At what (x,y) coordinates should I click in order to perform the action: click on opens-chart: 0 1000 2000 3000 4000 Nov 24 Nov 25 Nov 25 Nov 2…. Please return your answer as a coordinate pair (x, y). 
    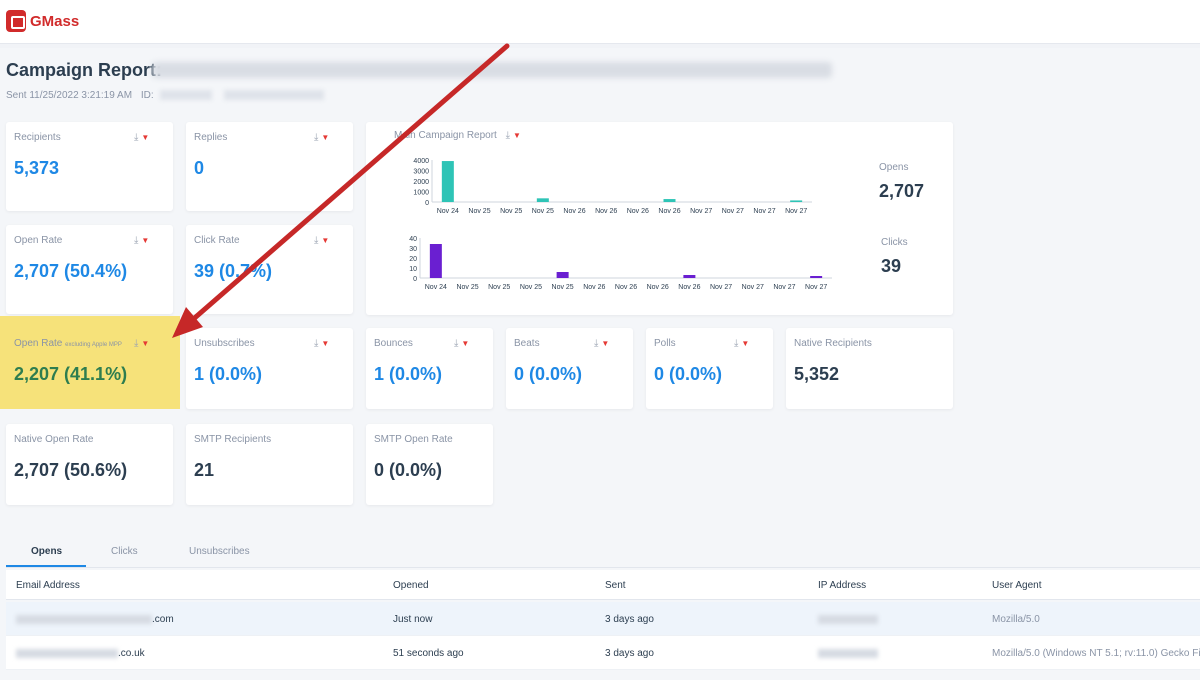
    Looking at the image, I should click on (612, 186).